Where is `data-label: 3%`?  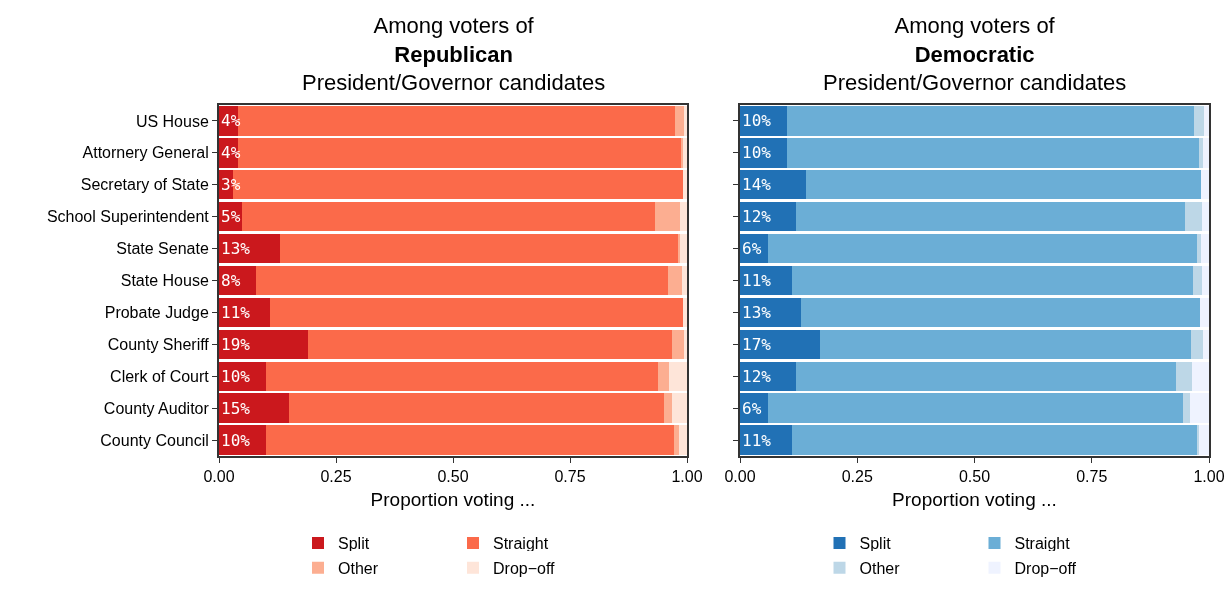 data-label: 3% is located at coordinates (231, 184).